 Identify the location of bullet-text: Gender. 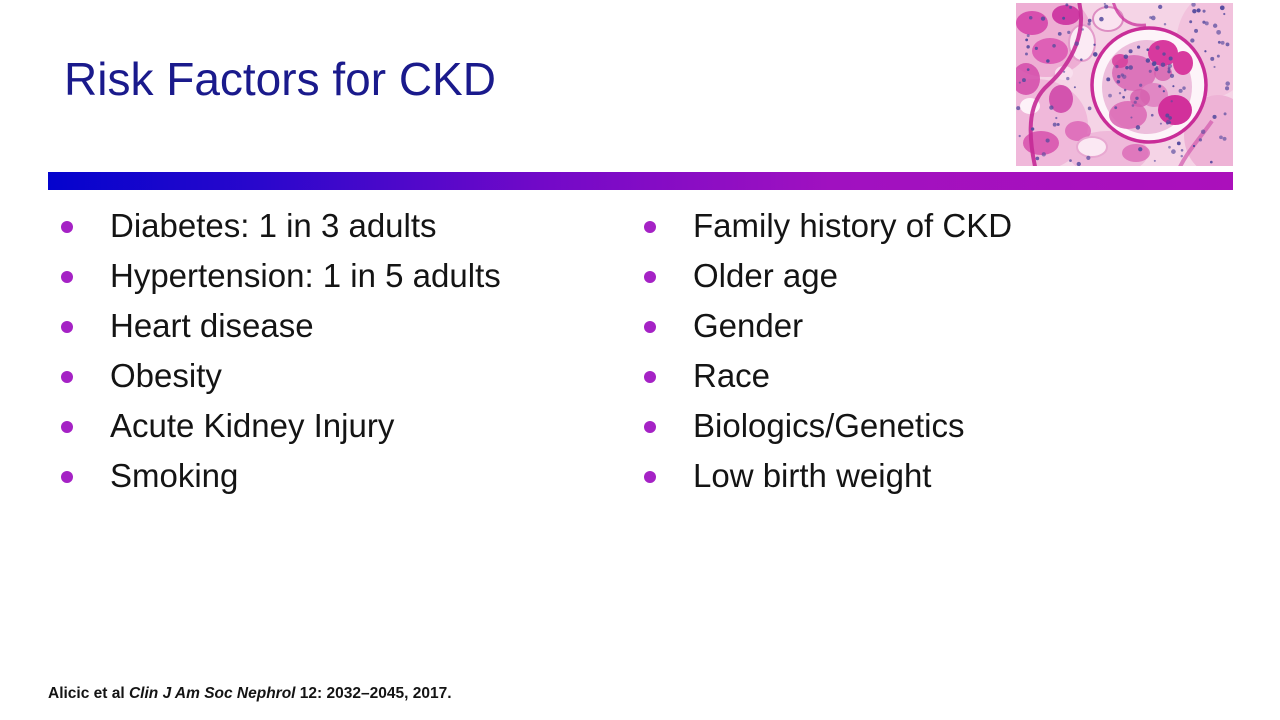
(748, 325).